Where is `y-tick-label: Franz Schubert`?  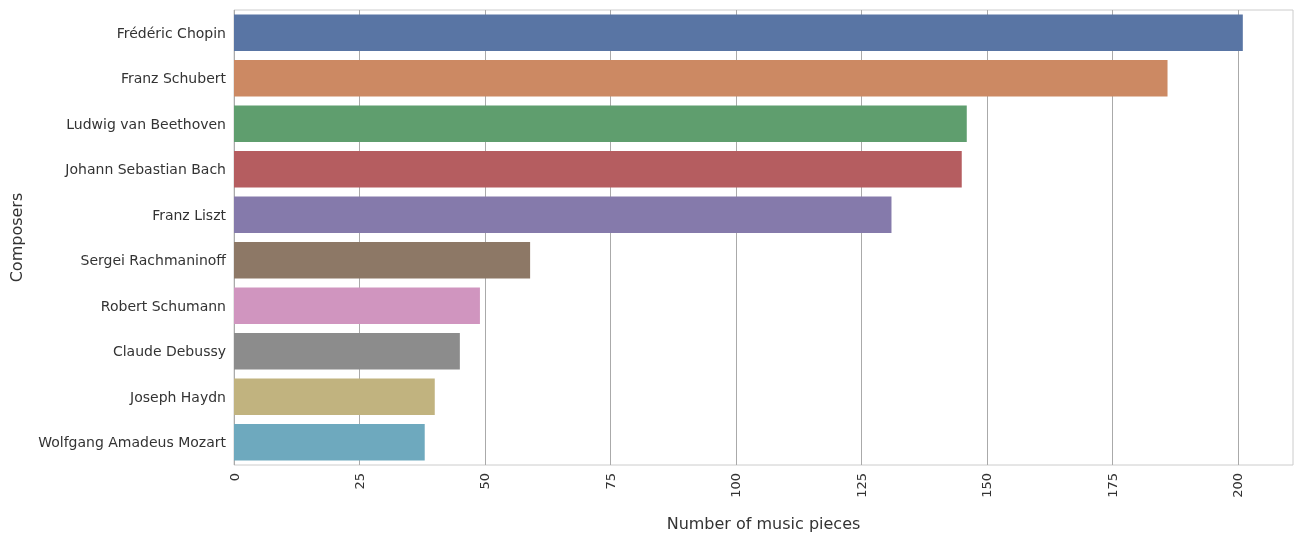
y-tick-label: Franz Schubert is located at coordinates (173, 78).